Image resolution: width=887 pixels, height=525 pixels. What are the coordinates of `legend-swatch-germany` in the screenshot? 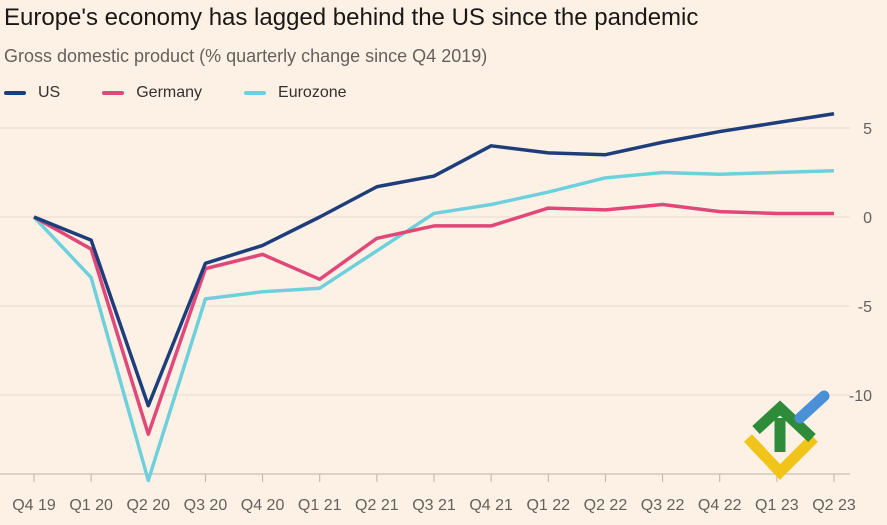 It's located at (113, 93).